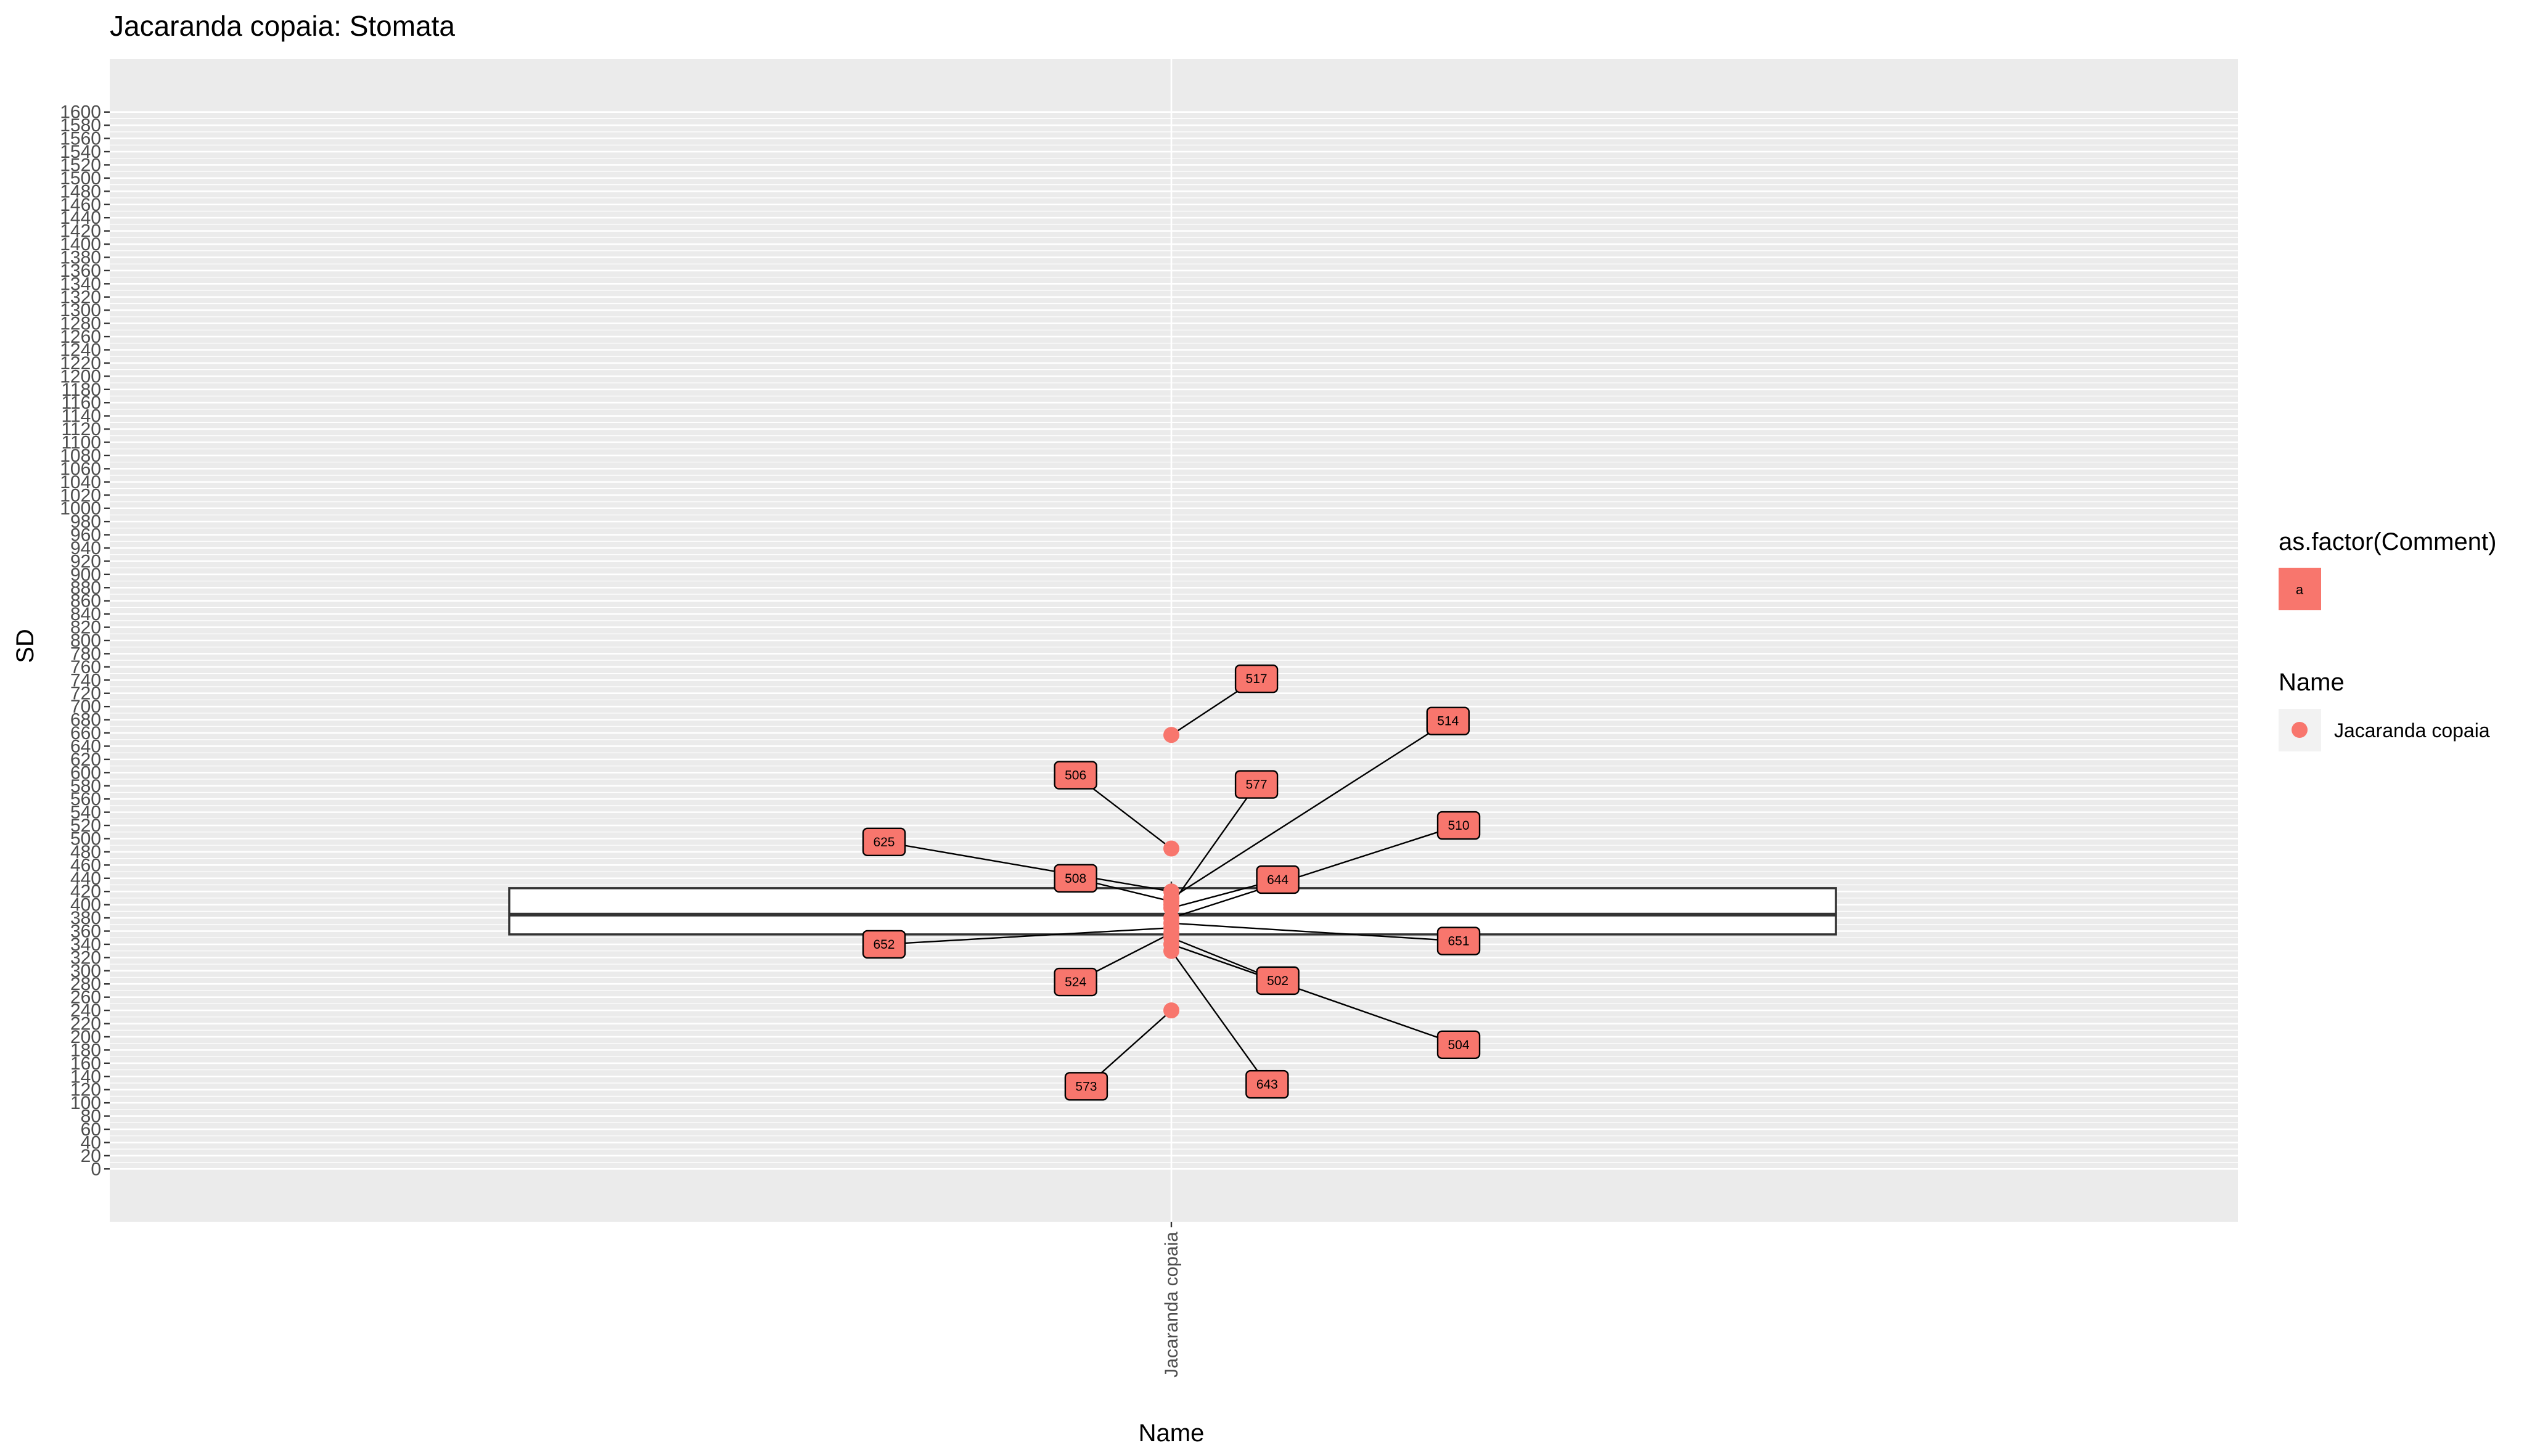  What do you see at coordinates (81, 403) in the screenshot?
I see `y-tick-label: 1160` at bounding box center [81, 403].